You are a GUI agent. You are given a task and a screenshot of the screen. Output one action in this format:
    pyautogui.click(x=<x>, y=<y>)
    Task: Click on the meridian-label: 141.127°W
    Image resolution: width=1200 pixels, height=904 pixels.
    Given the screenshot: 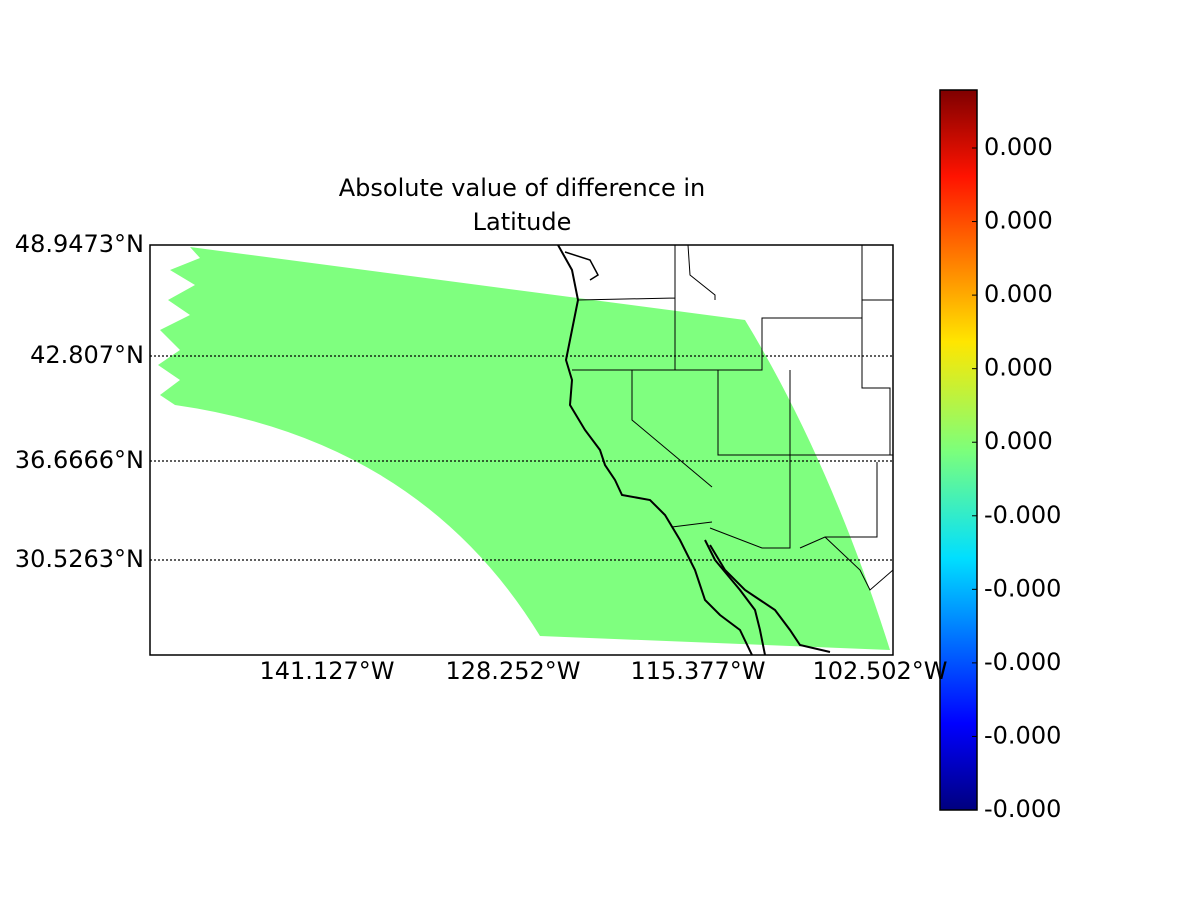 What is the action you would take?
    pyautogui.click(x=327, y=671)
    